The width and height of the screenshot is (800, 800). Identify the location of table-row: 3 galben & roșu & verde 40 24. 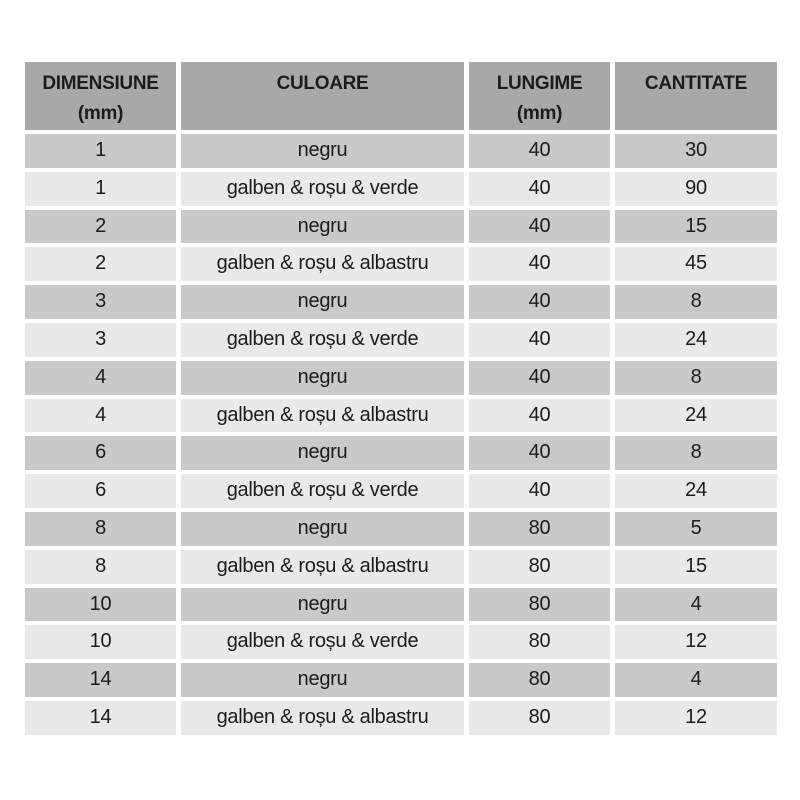
(401, 339).